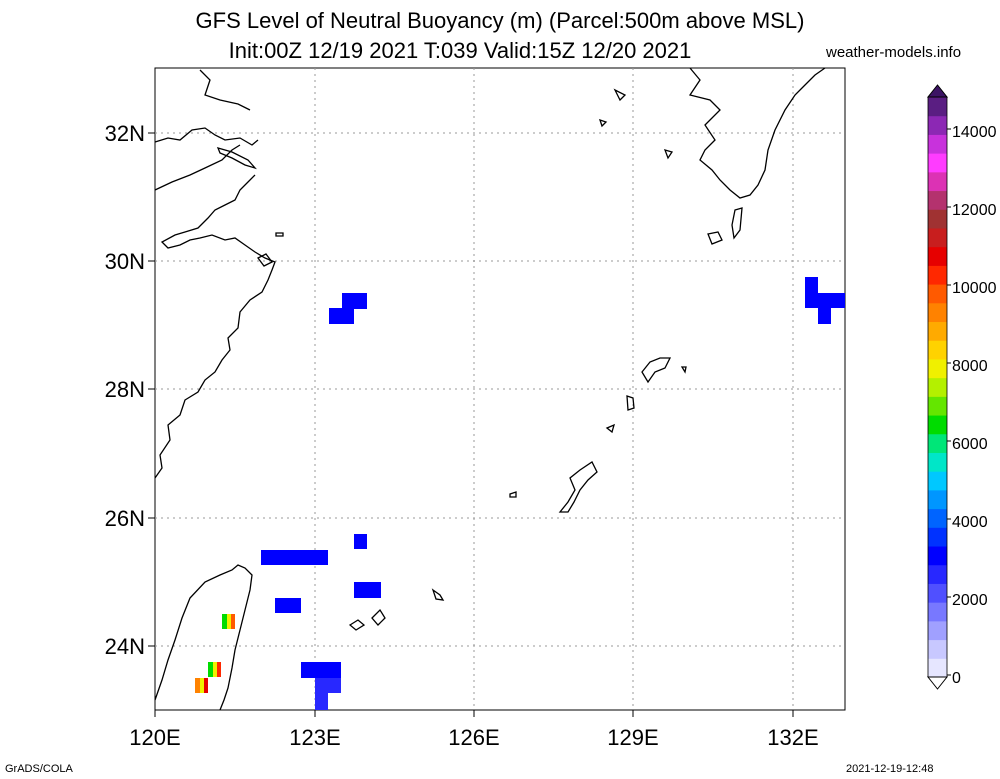  Describe the element at coordinates (294, 557) in the screenshot. I see `cell-blue-g` at that location.